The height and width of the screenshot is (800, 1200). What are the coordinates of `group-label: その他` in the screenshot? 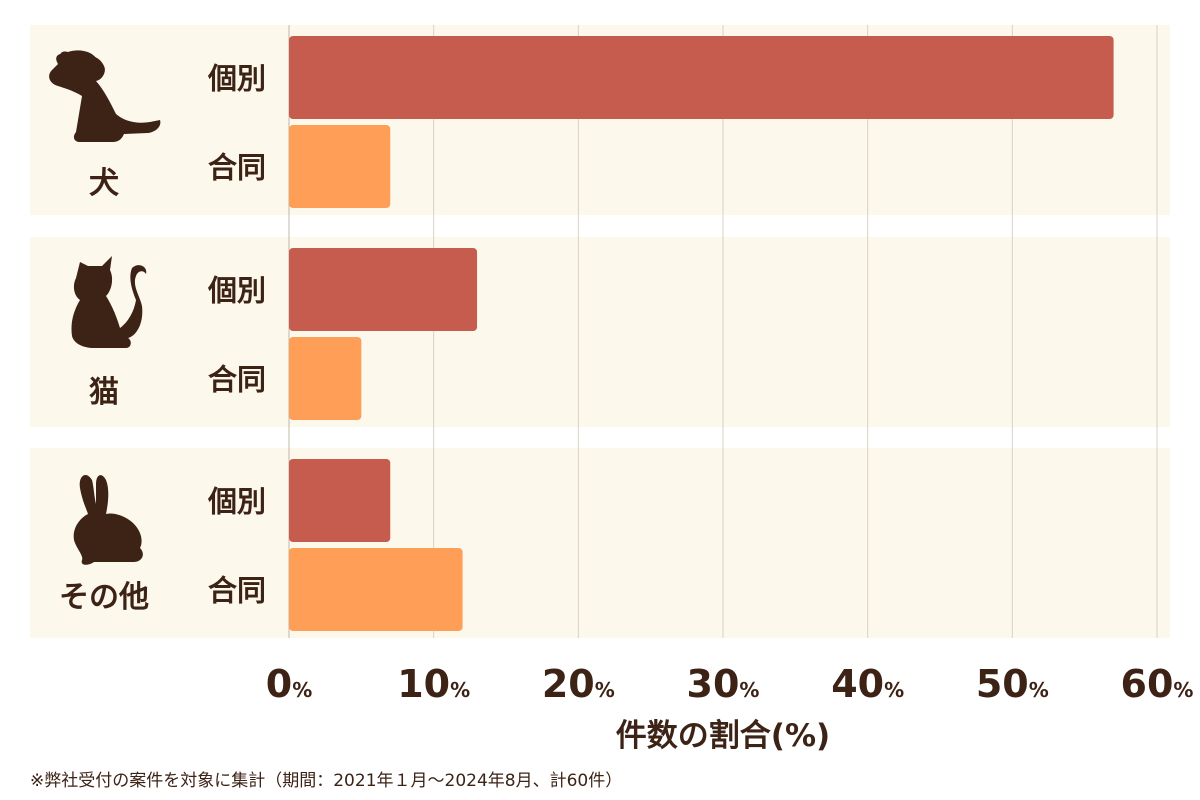 It's located at (104, 597).